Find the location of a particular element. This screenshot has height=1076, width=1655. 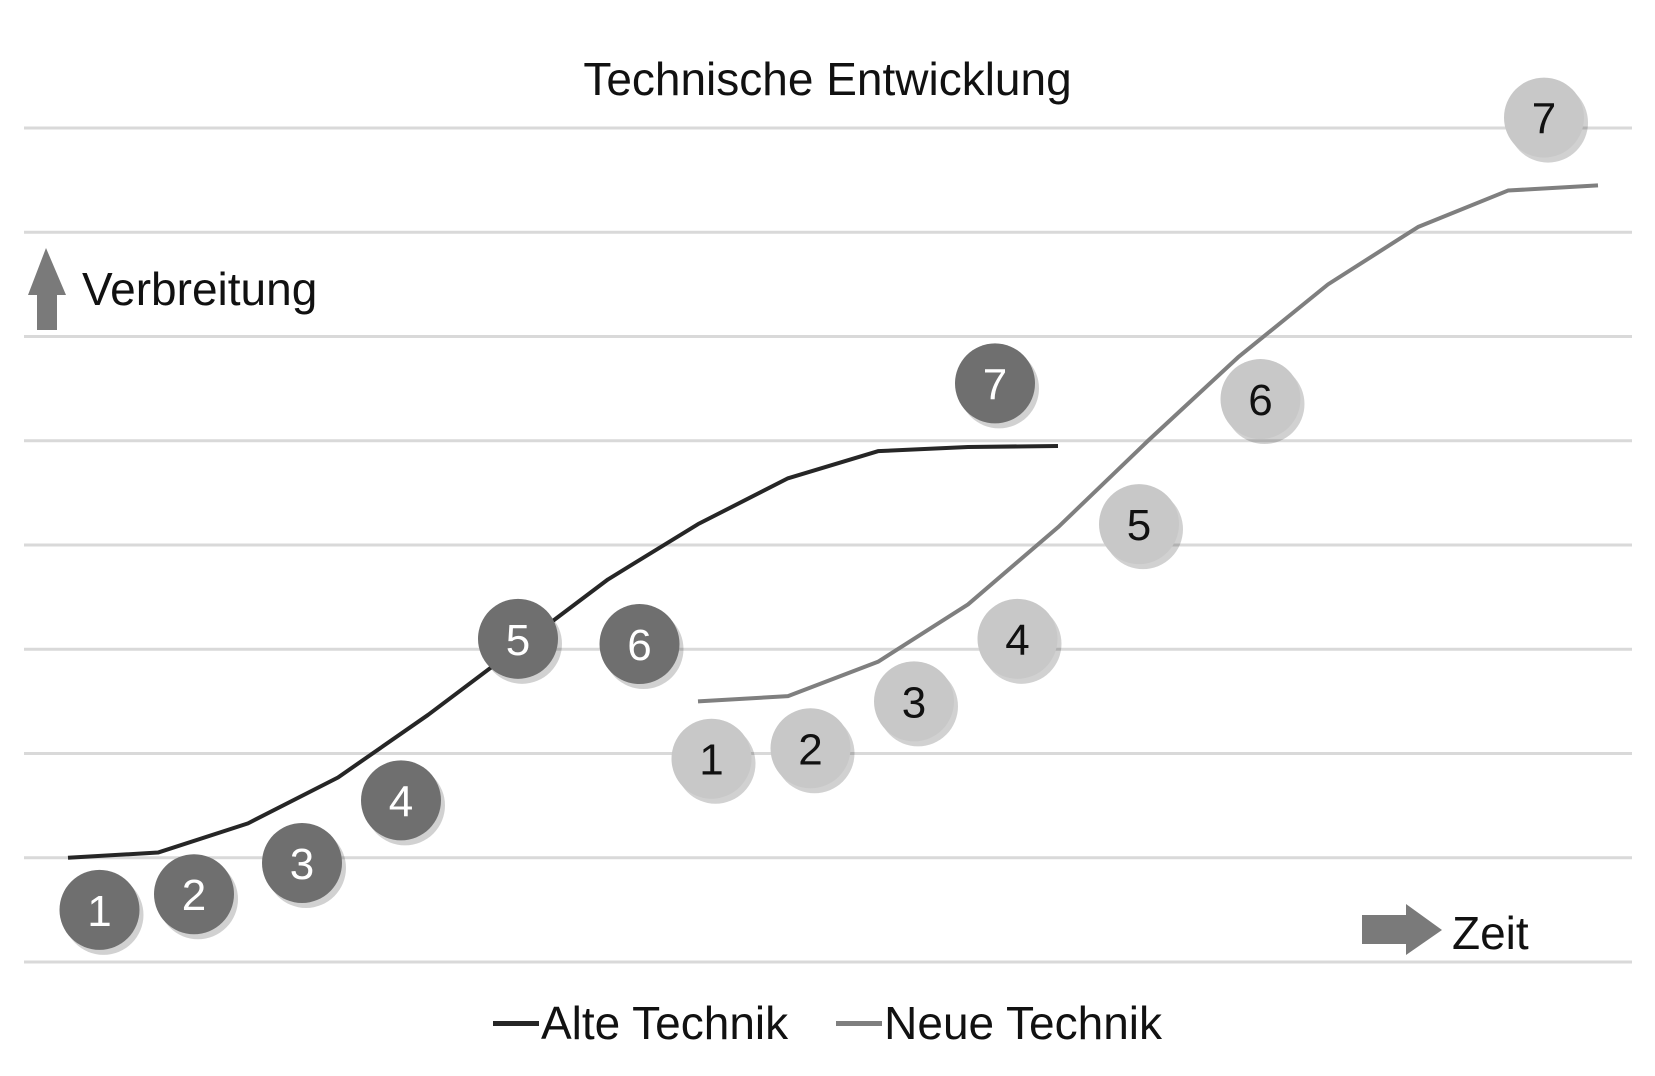

legend-item-neue-technik: Neue Technik is located at coordinates (999, 1023).